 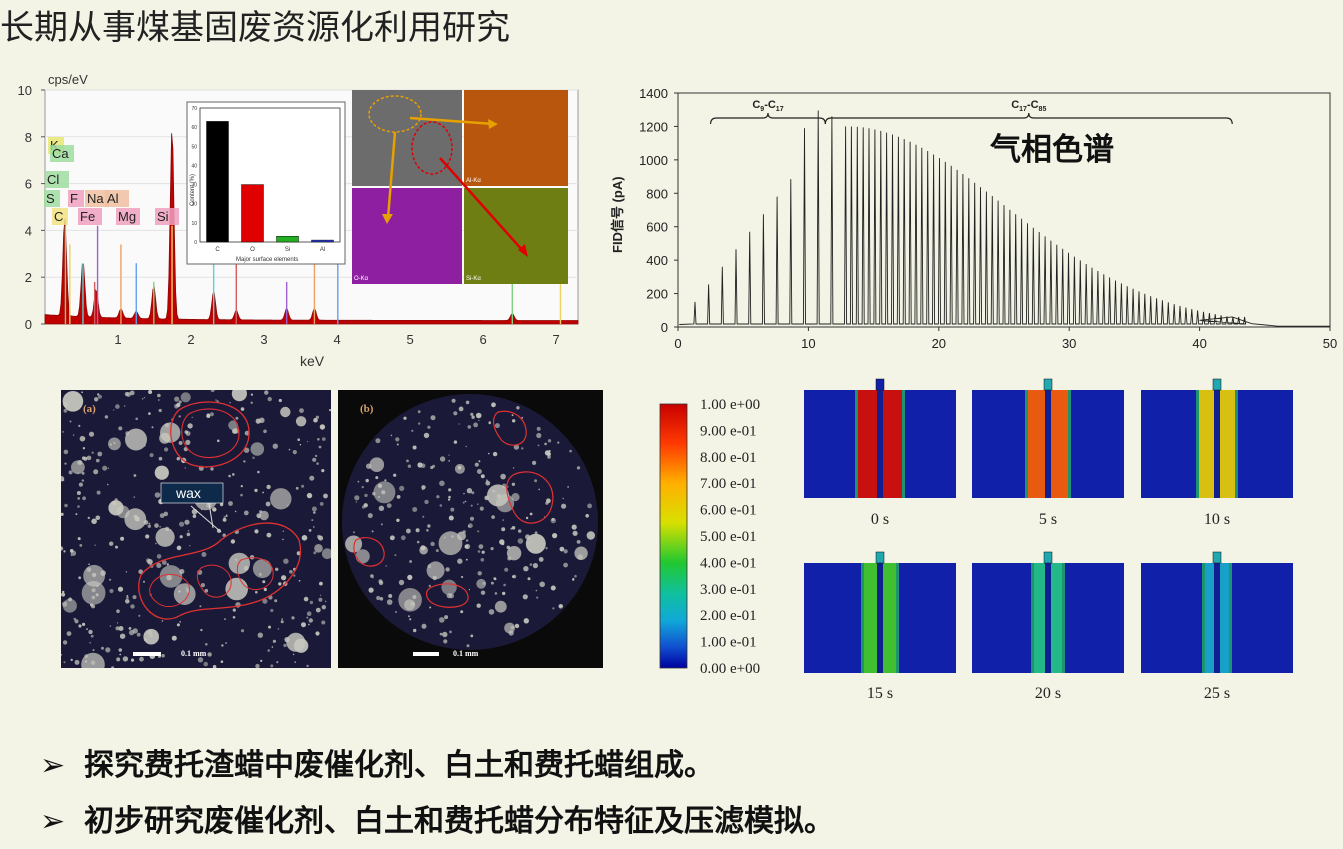 What do you see at coordinates (1048, 453) in the screenshot?
I see `simulation-frame: 5 s` at bounding box center [1048, 453].